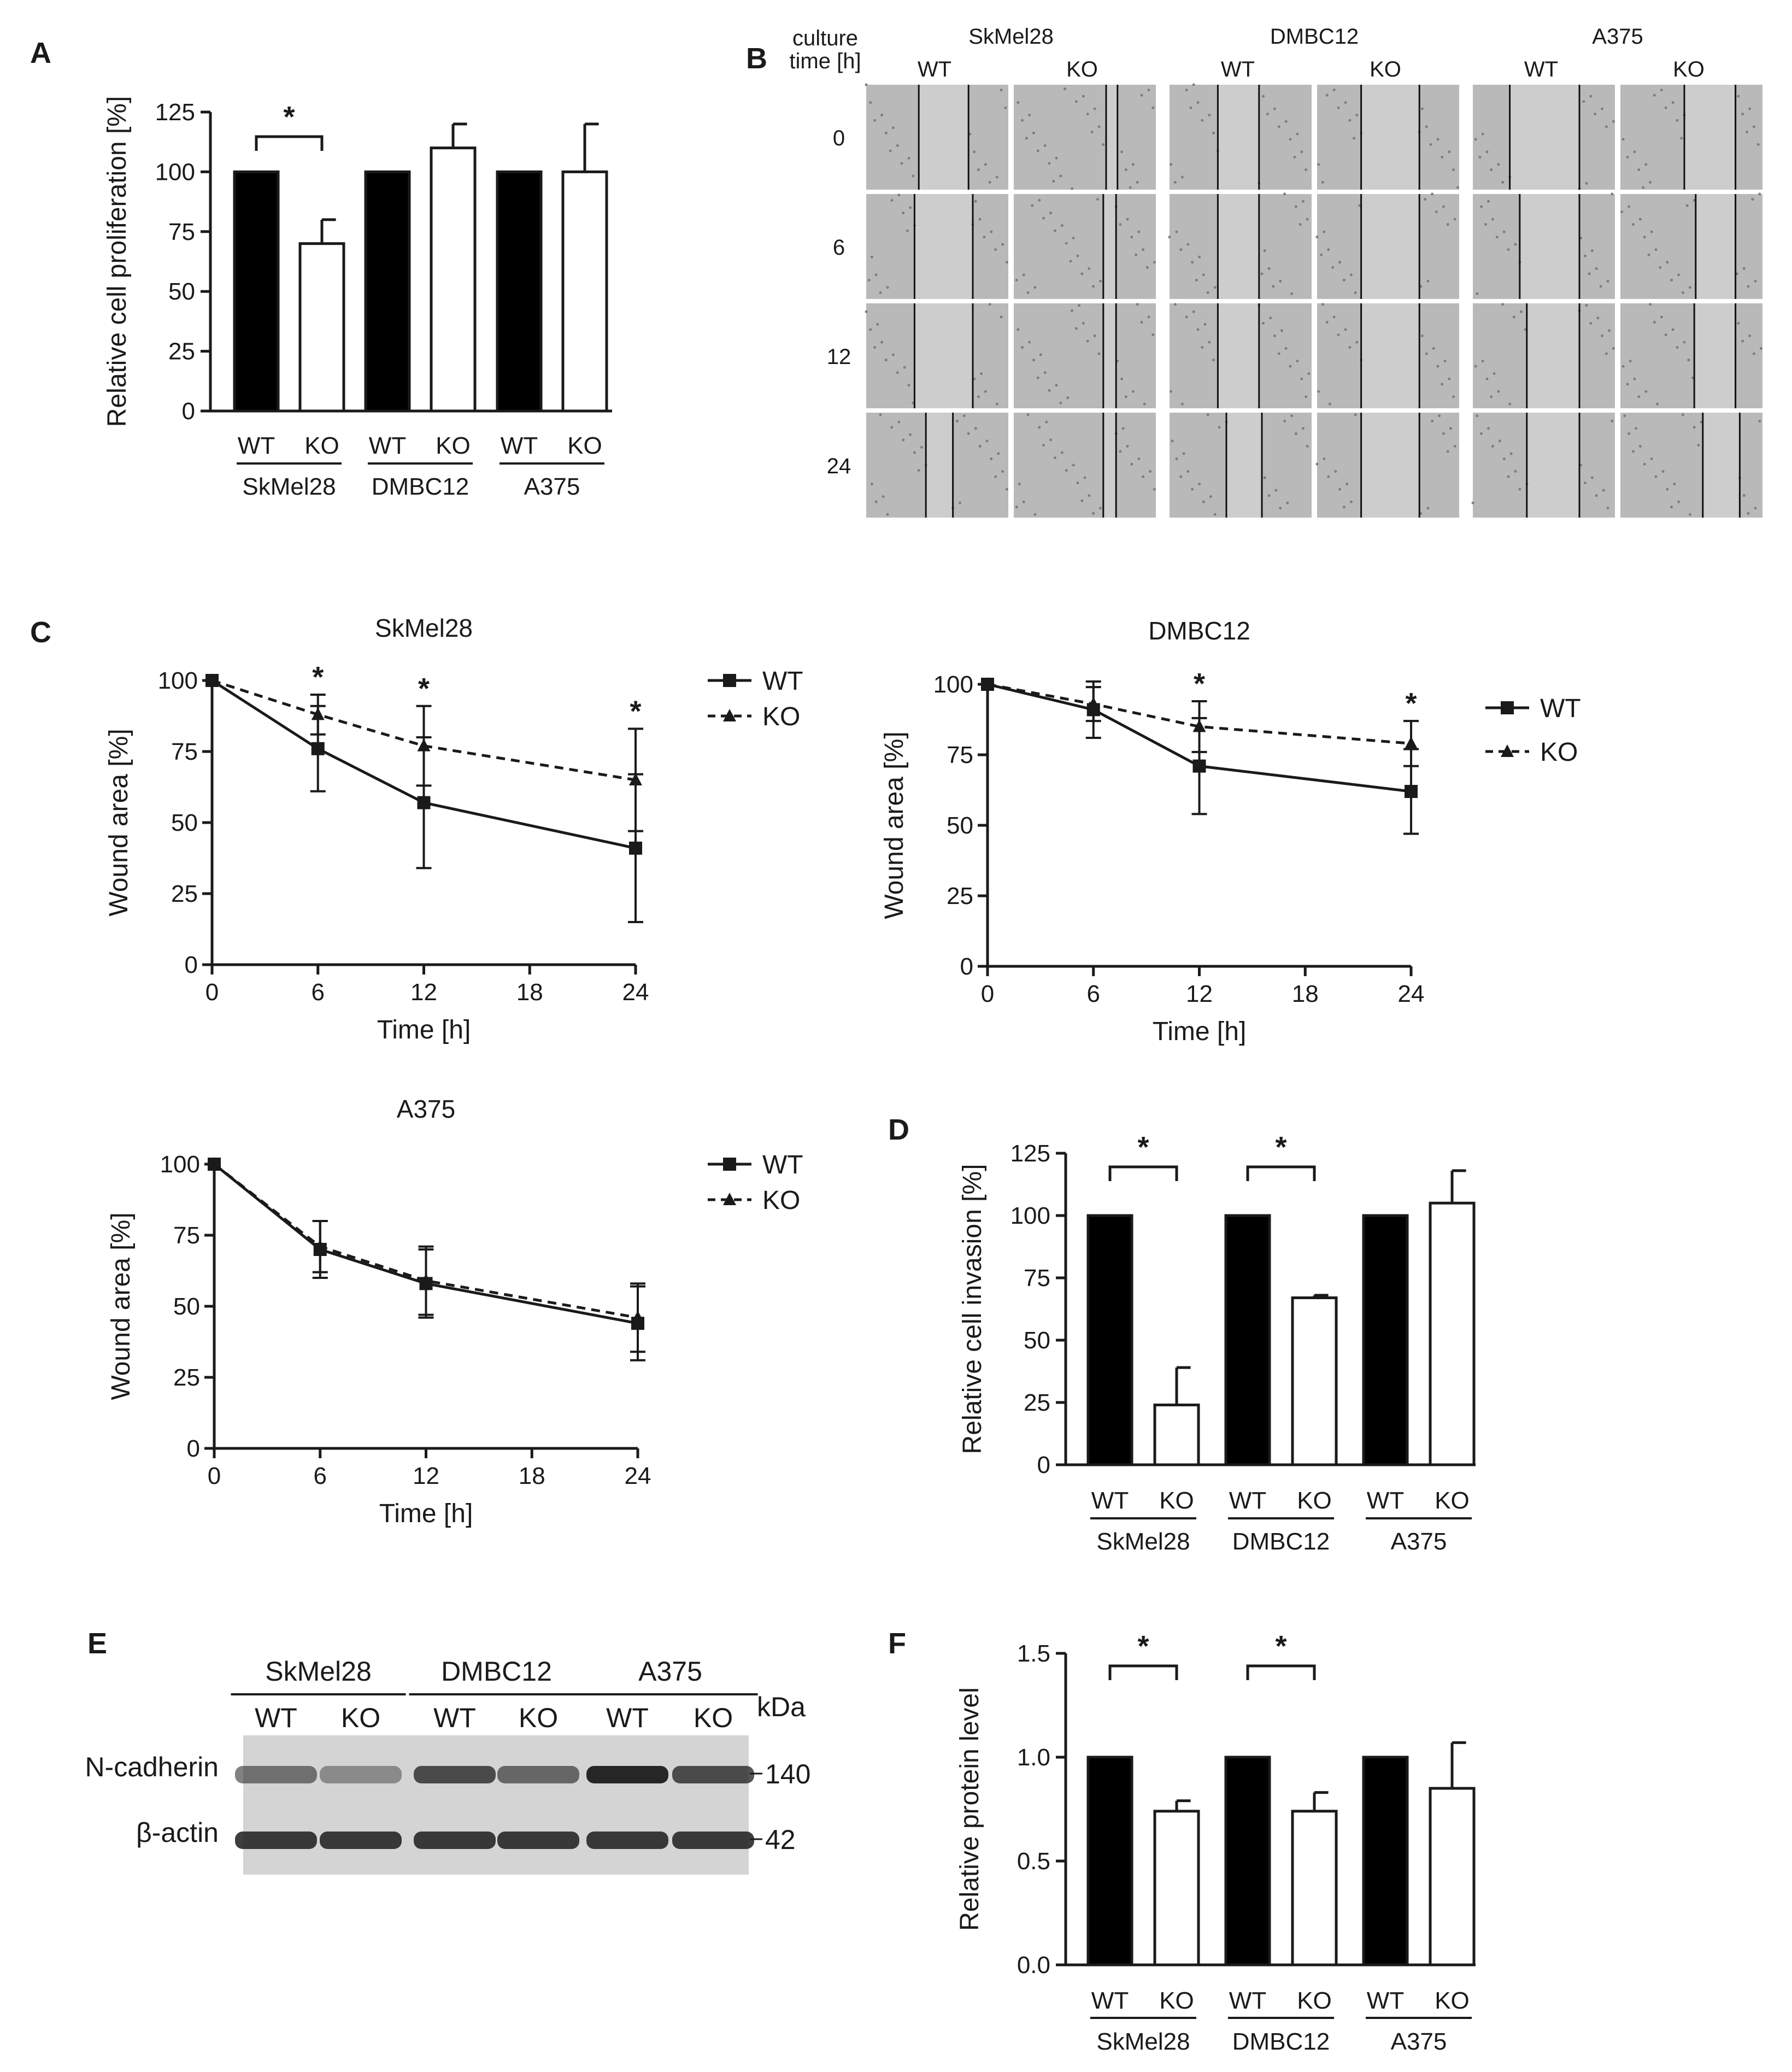 The height and width of the screenshot is (2072, 1792). I want to click on condition-label: KO, so click(453, 445).